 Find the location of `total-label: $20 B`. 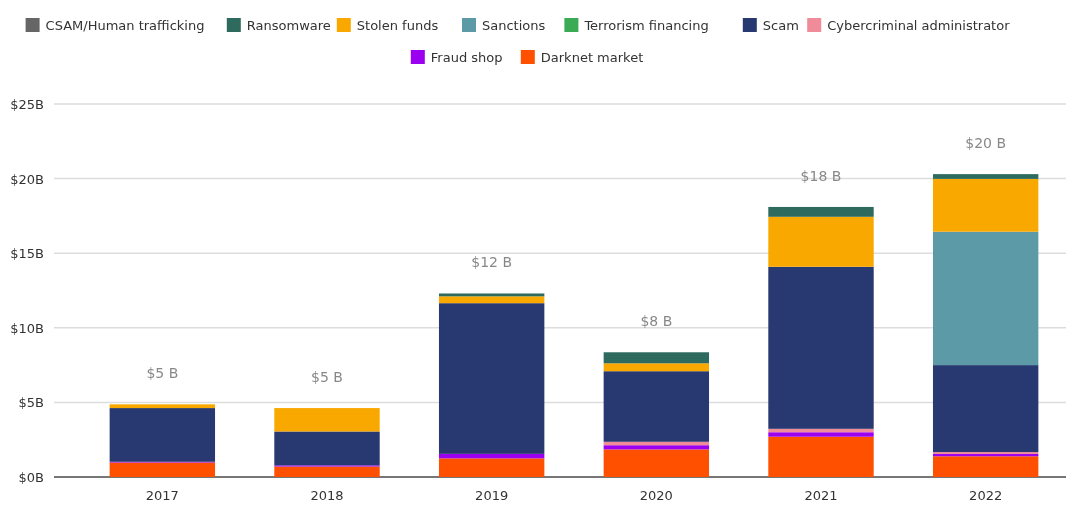

total-label: $20 B is located at coordinates (986, 143).